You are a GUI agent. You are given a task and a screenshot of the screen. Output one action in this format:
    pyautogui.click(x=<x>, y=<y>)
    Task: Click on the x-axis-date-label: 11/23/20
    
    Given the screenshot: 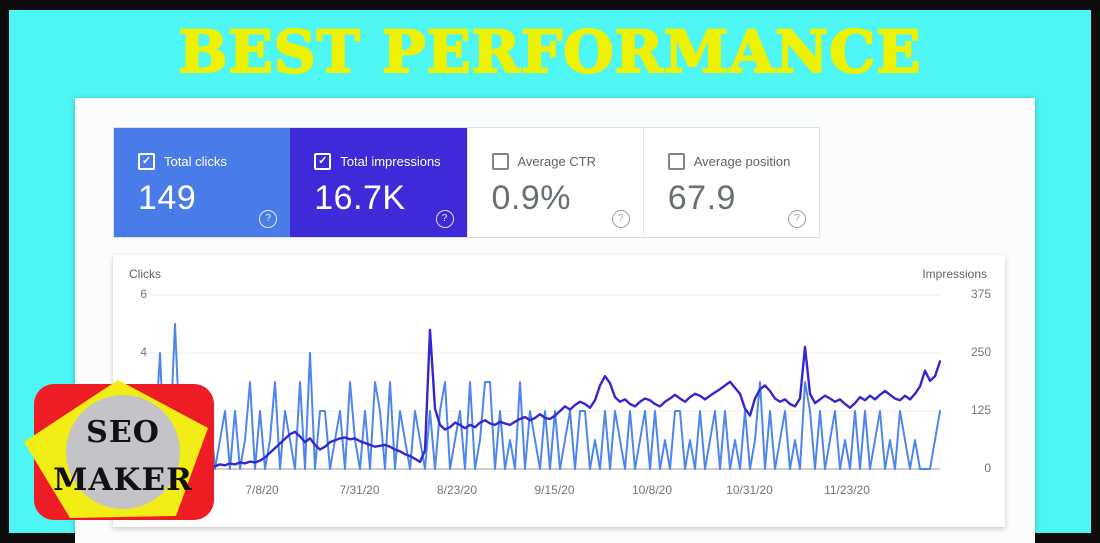 What is the action you would take?
    pyautogui.click(x=847, y=490)
    